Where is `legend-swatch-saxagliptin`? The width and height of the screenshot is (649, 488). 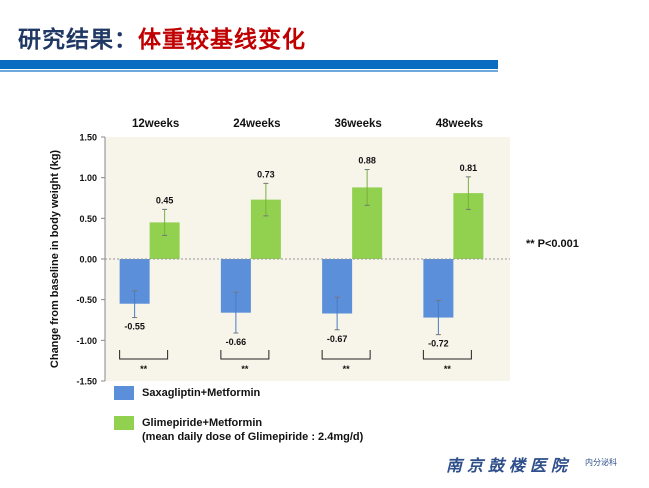 legend-swatch-saxagliptin is located at coordinates (124, 393).